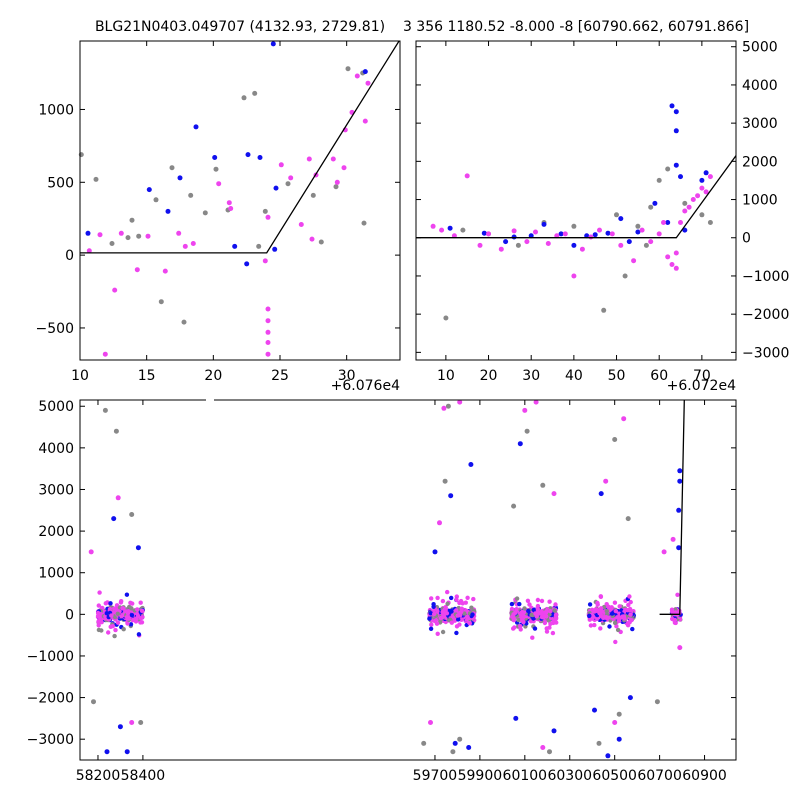 This screenshot has width=800, height=800. What do you see at coordinates (571, 212) in the screenshot?
I see `tr-points` at bounding box center [571, 212].